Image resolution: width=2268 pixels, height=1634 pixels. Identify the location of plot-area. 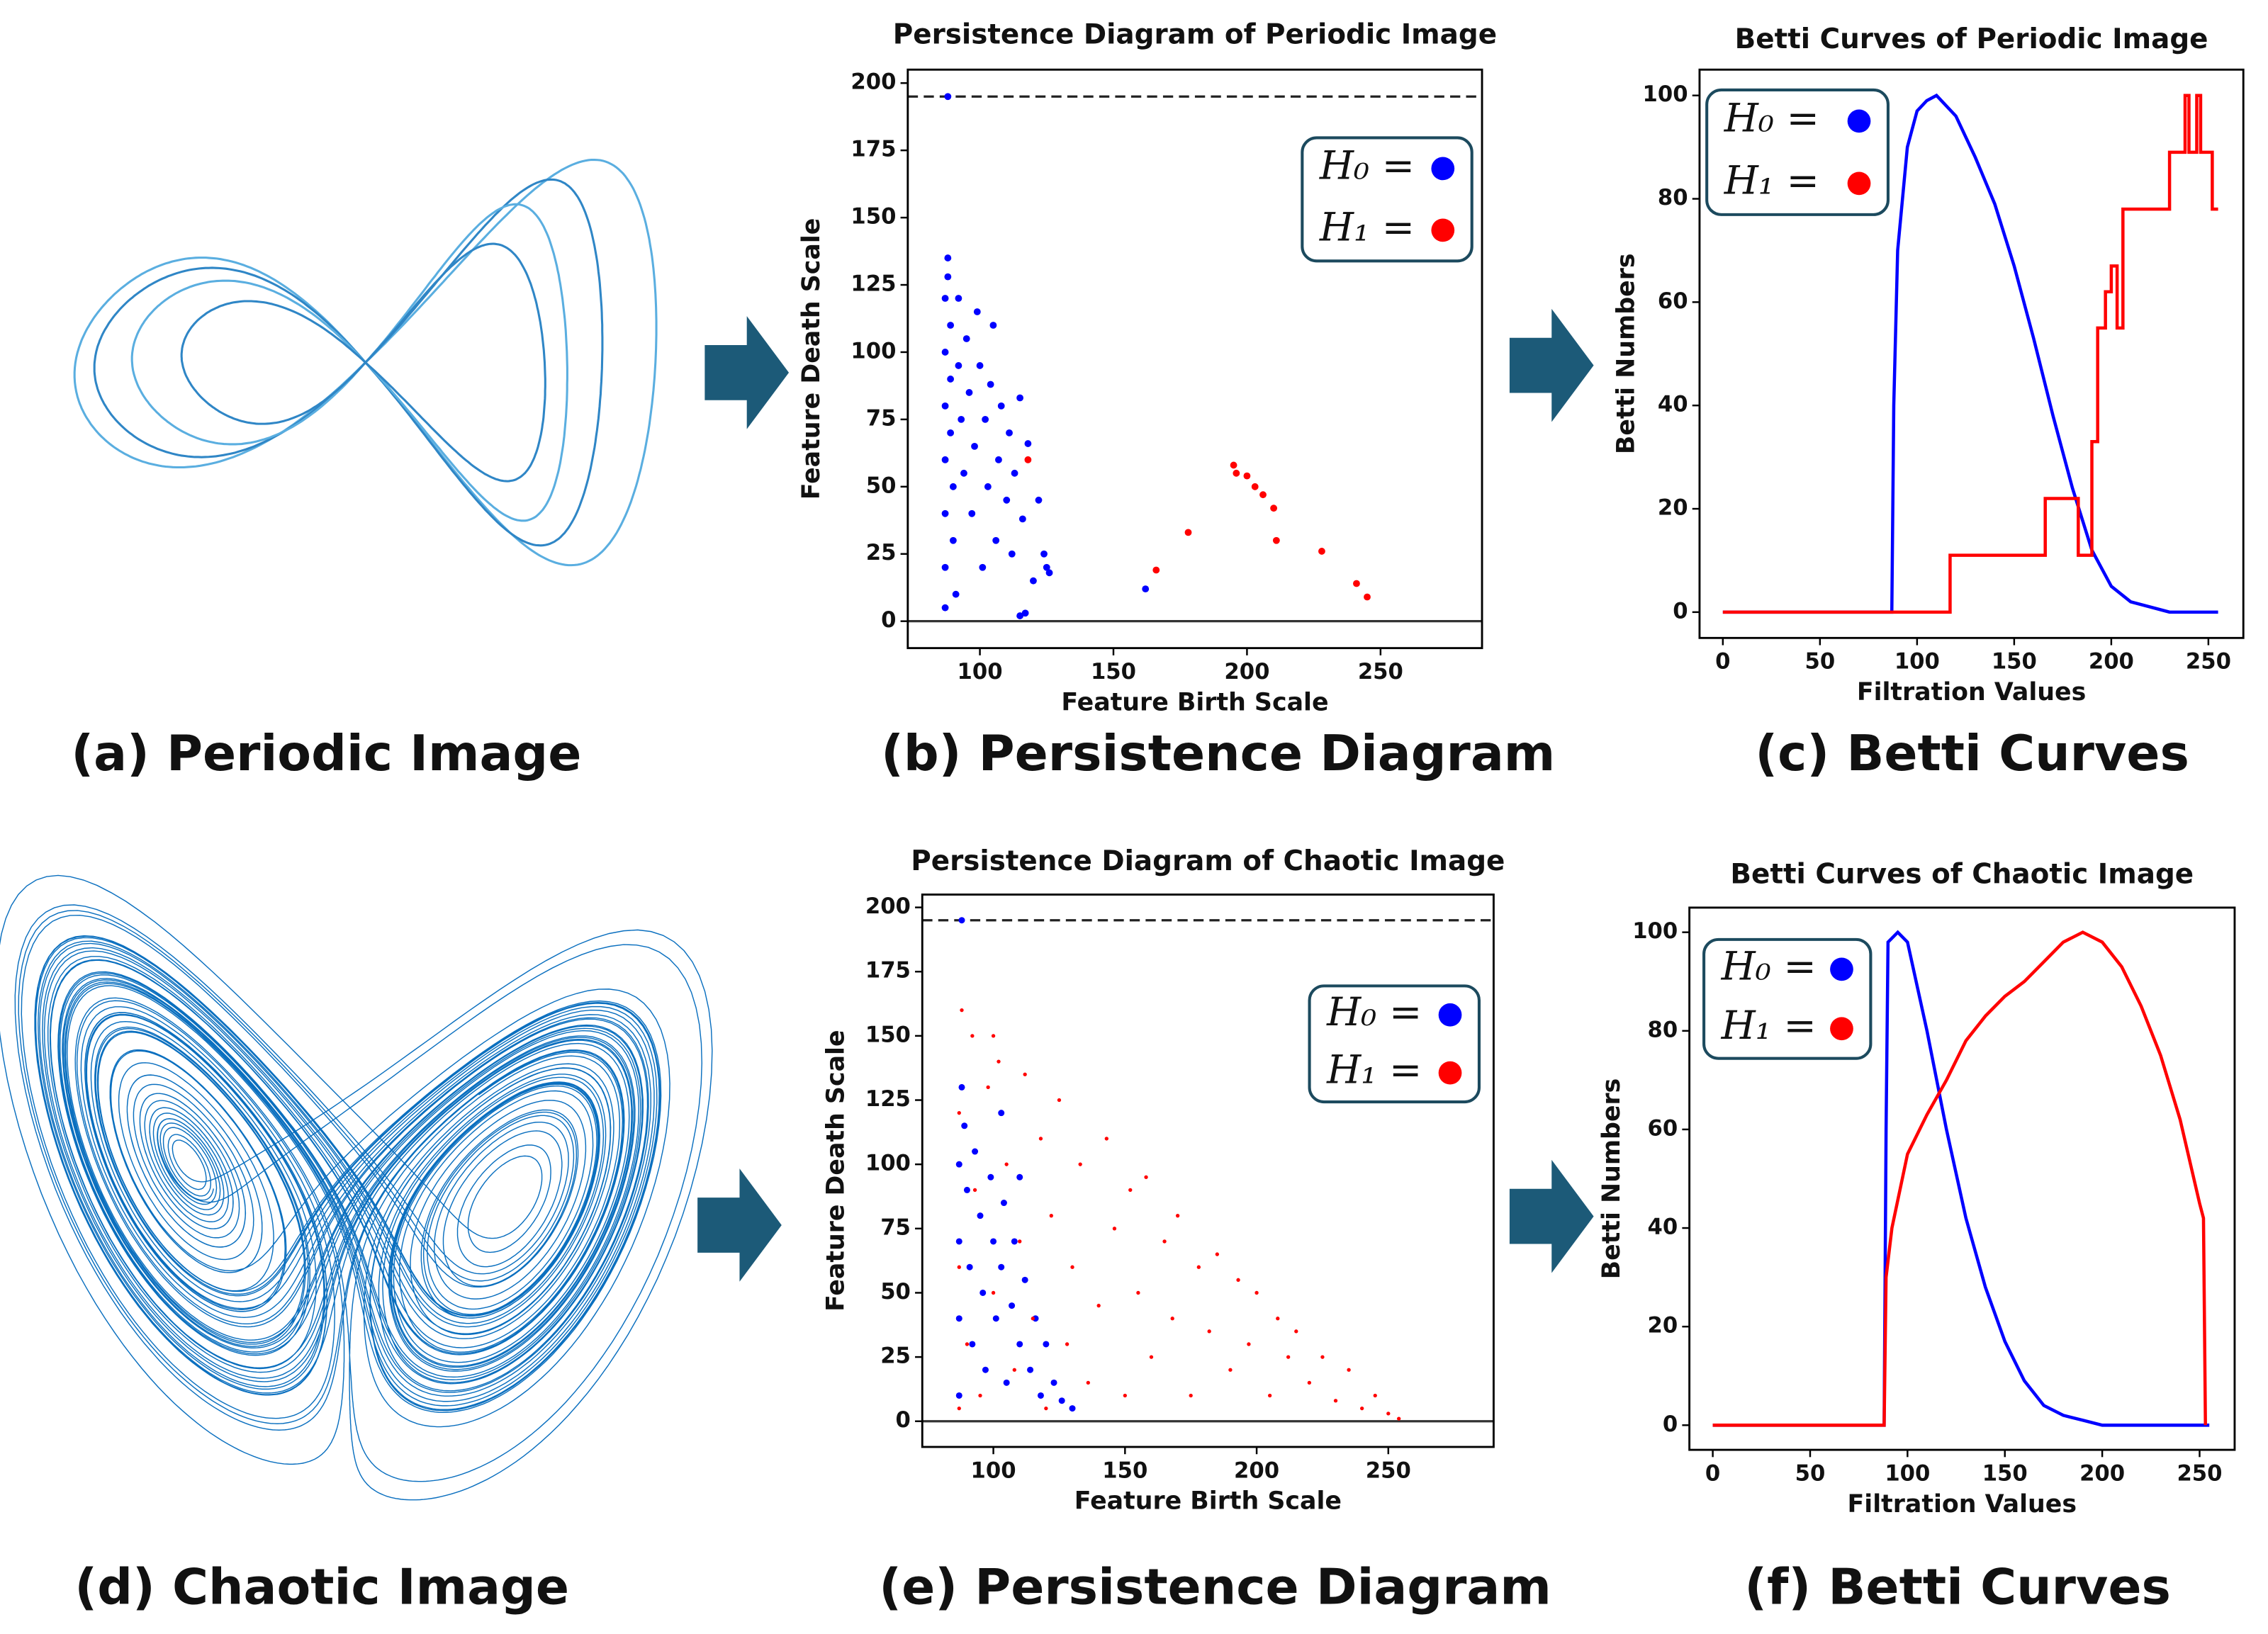
(1208, 1170).